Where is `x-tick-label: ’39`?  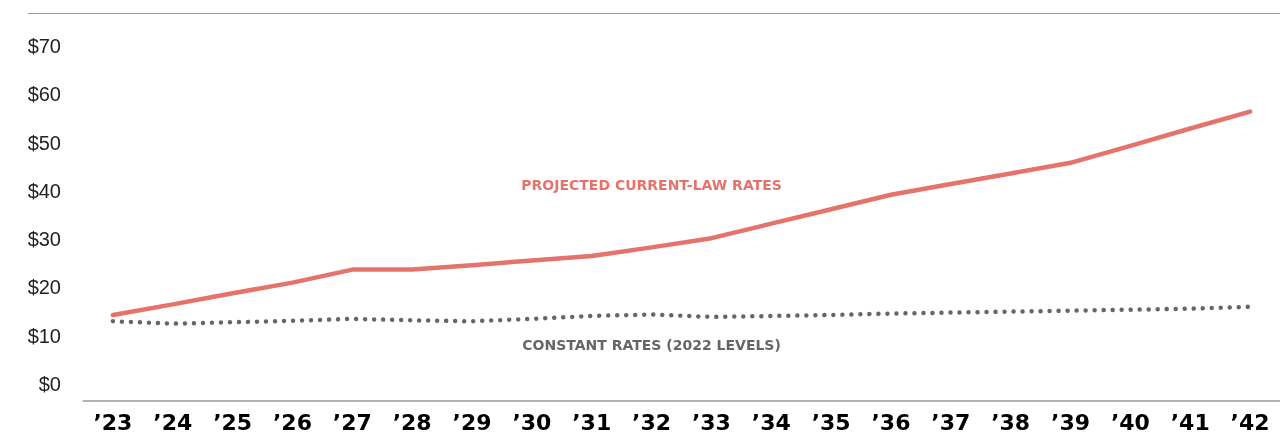 x-tick-label: ’39 is located at coordinates (1071, 421).